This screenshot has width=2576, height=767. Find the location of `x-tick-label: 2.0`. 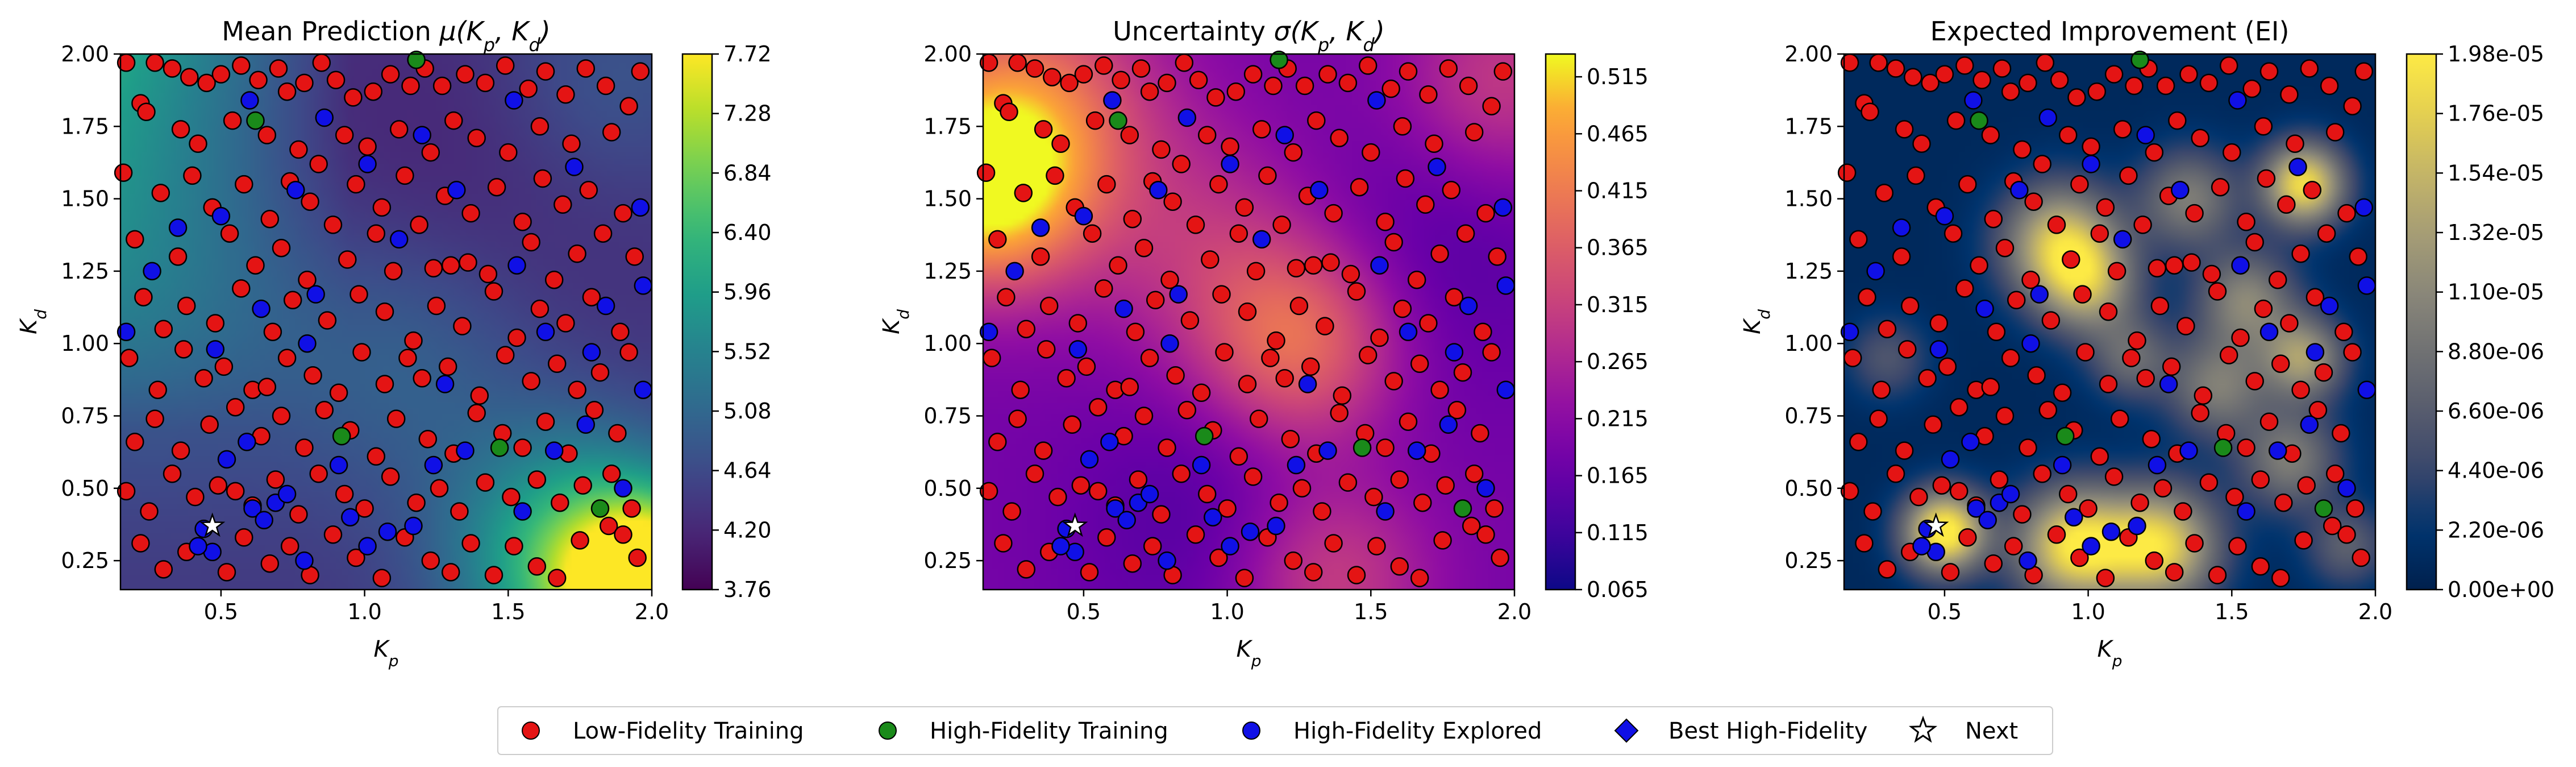

x-tick-label: 2.0 is located at coordinates (2375, 611).